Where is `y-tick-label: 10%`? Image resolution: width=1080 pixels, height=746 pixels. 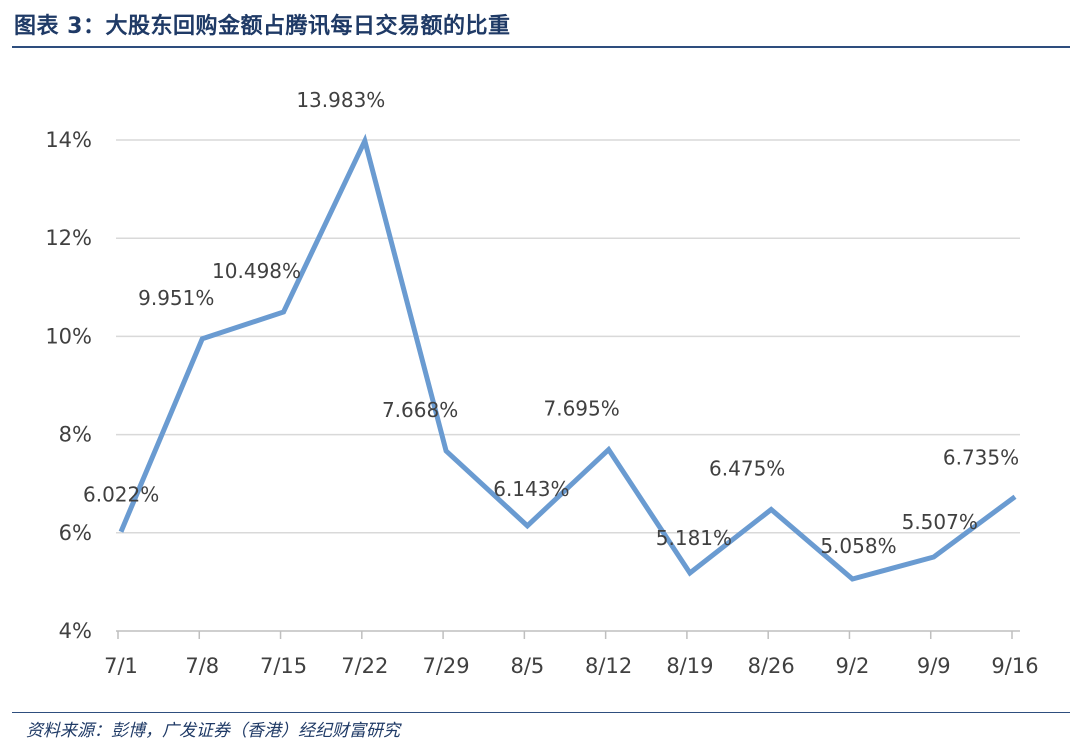
y-tick-label: 10% is located at coordinates (68, 336).